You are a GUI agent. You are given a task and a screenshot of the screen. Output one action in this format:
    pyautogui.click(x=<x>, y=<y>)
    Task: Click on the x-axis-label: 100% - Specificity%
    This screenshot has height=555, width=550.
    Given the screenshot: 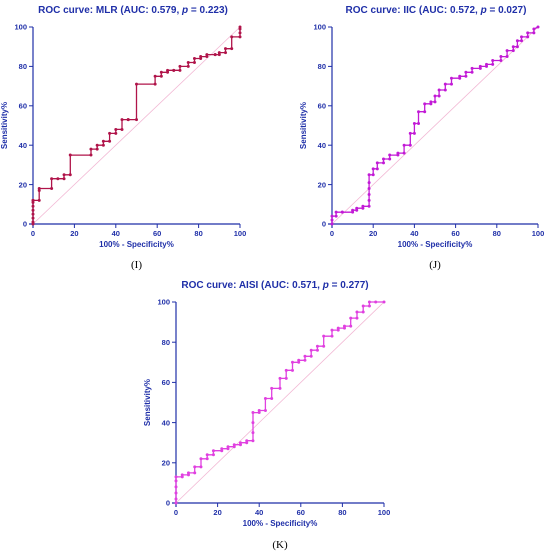 What is the action you would take?
    pyautogui.click(x=435, y=244)
    